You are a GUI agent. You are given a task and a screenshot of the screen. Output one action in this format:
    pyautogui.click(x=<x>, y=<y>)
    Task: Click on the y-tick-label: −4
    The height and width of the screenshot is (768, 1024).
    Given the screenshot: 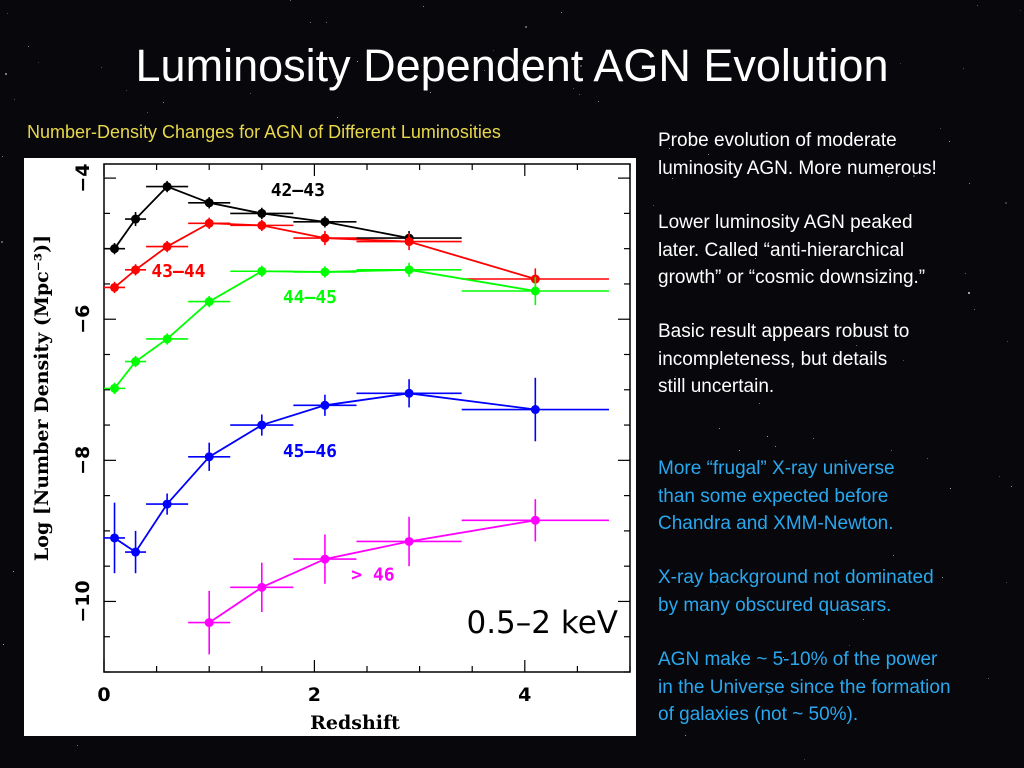 What is the action you would take?
    pyautogui.click(x=83, y=178)
    